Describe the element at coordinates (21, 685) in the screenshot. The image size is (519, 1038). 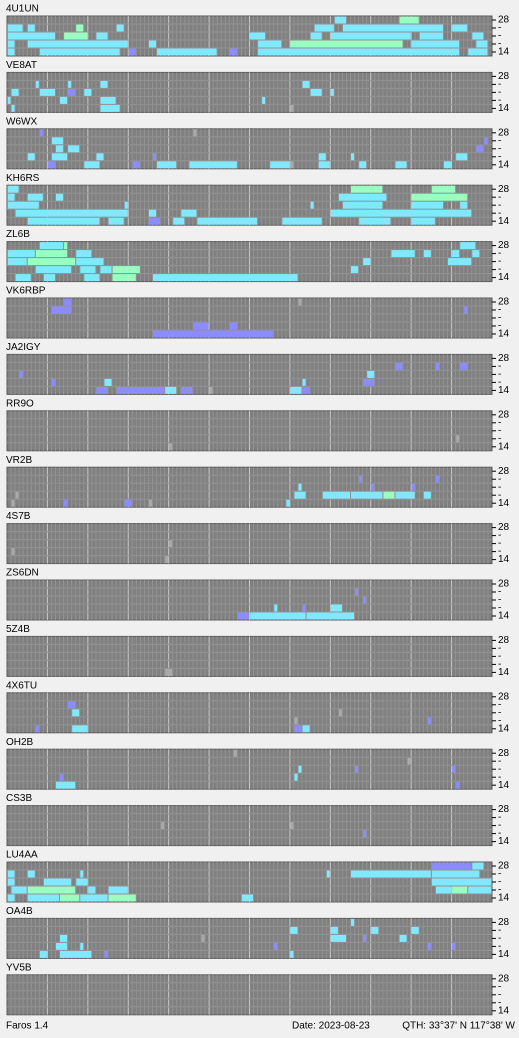
I see `station-name: 4X6TU` at that location.